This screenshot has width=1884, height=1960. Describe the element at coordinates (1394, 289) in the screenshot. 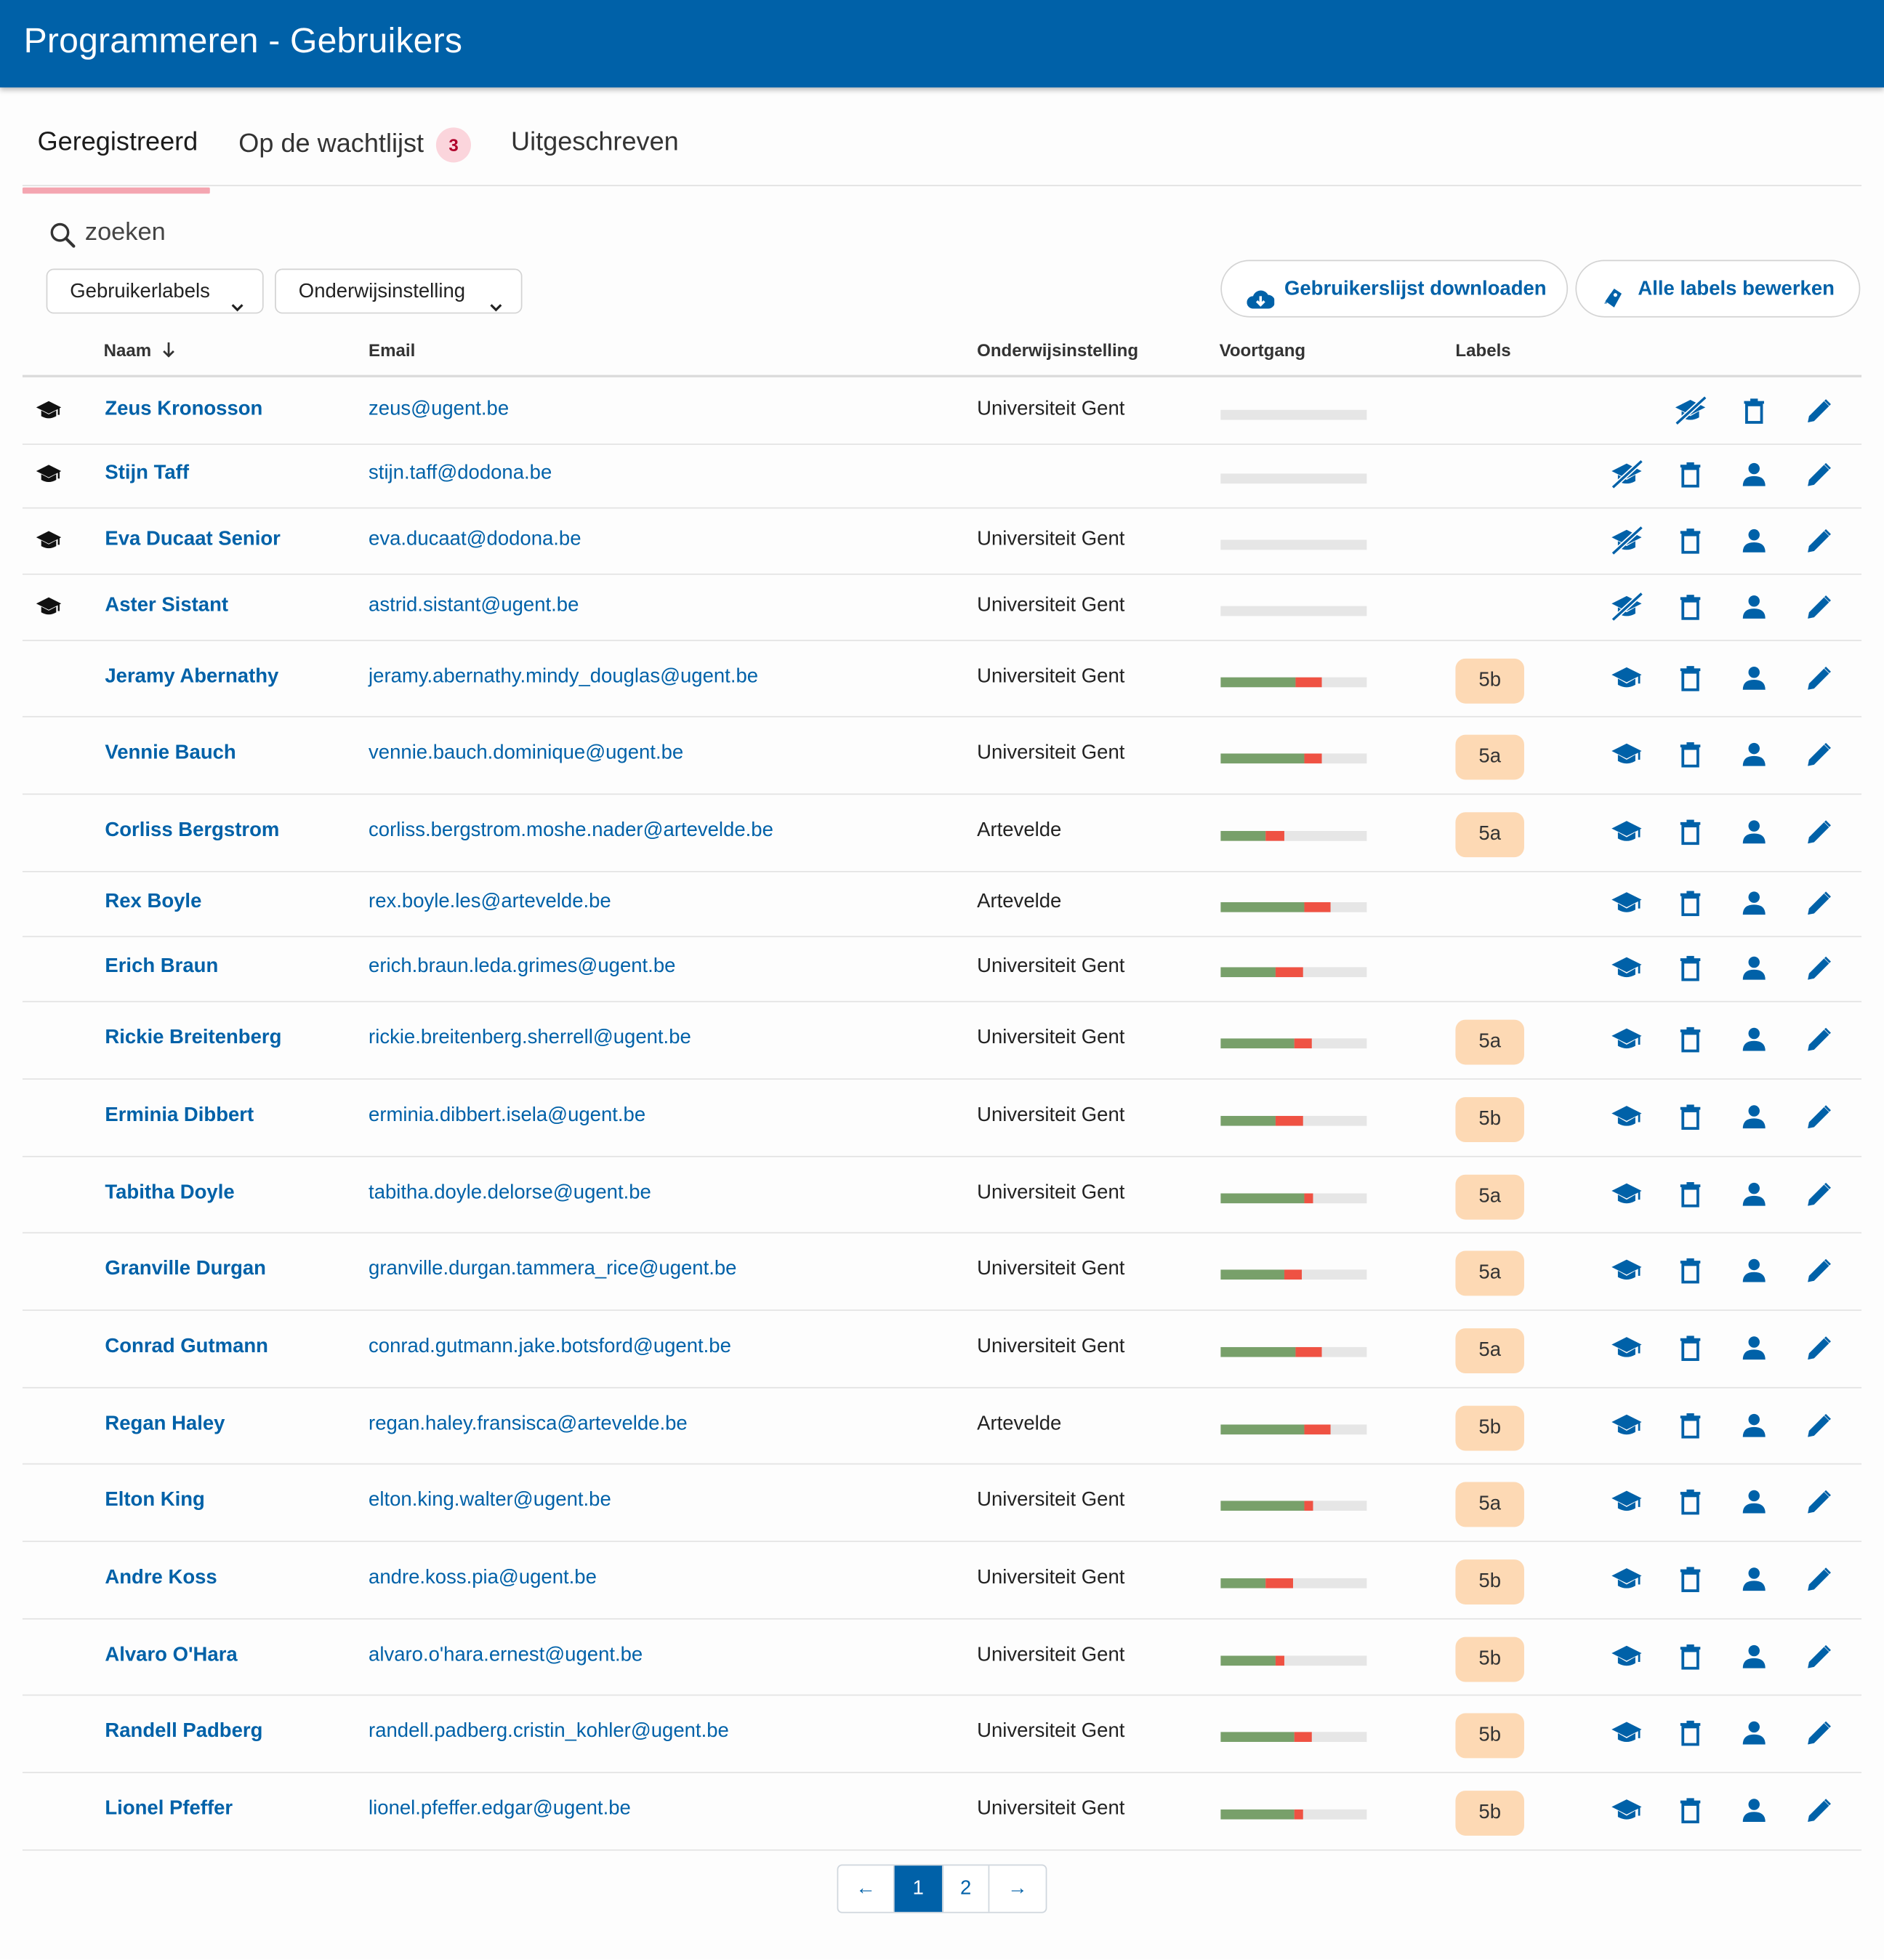

I see `download-userlist-button: Gebruikerslijst downloaden` at that location.